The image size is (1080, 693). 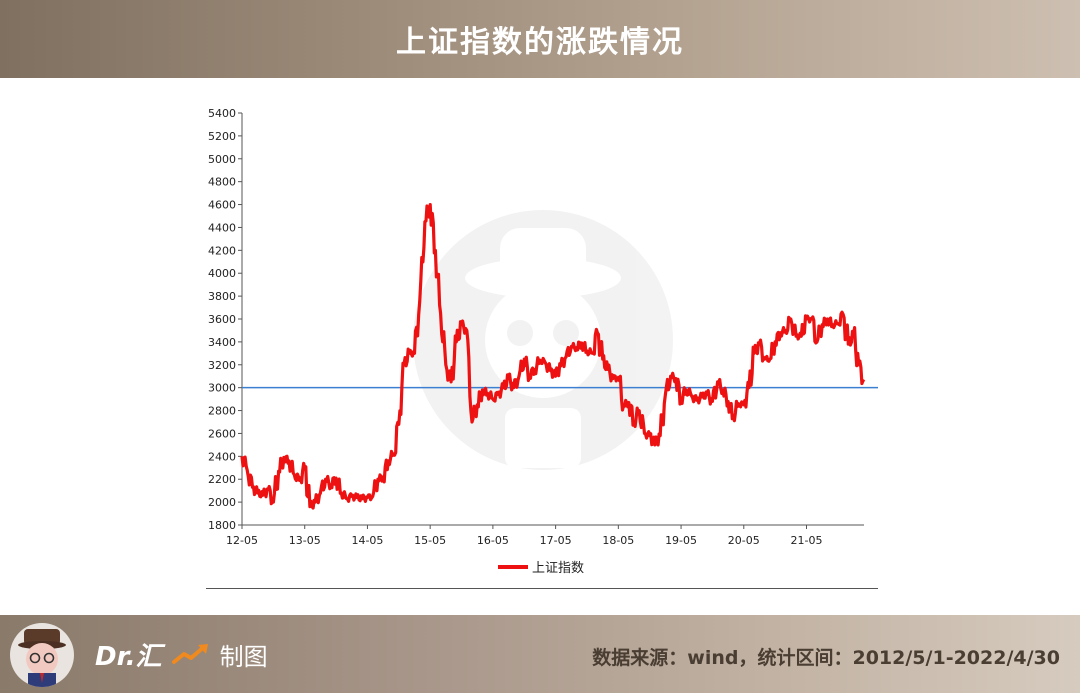 I want to click on legend: 上证指数, so click(x=541, y=568).